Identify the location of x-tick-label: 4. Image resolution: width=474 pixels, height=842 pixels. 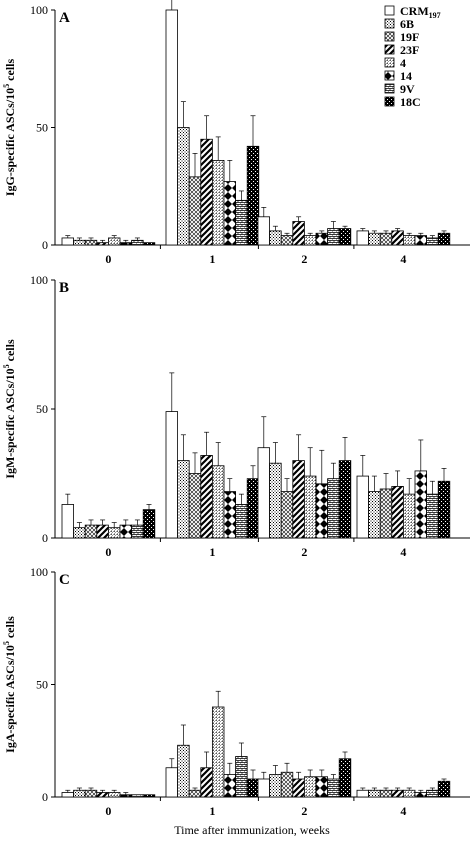
(403, 552).